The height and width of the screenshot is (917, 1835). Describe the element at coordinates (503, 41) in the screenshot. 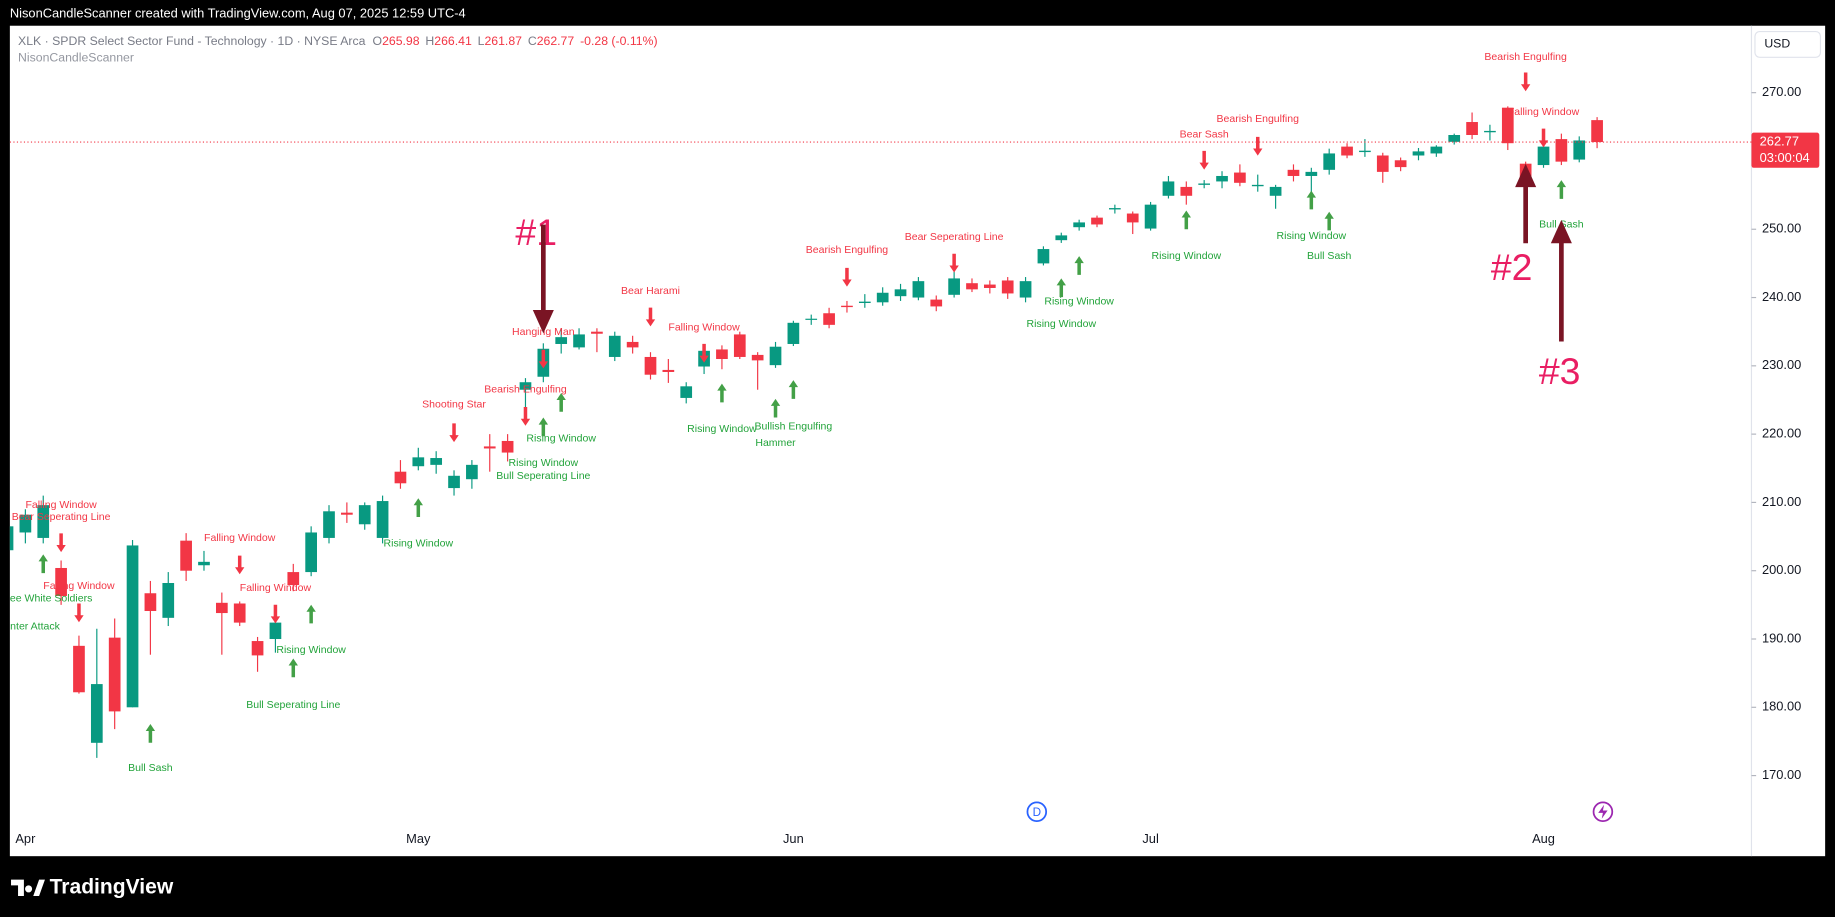

I see `low-value: 261.87` at that location.